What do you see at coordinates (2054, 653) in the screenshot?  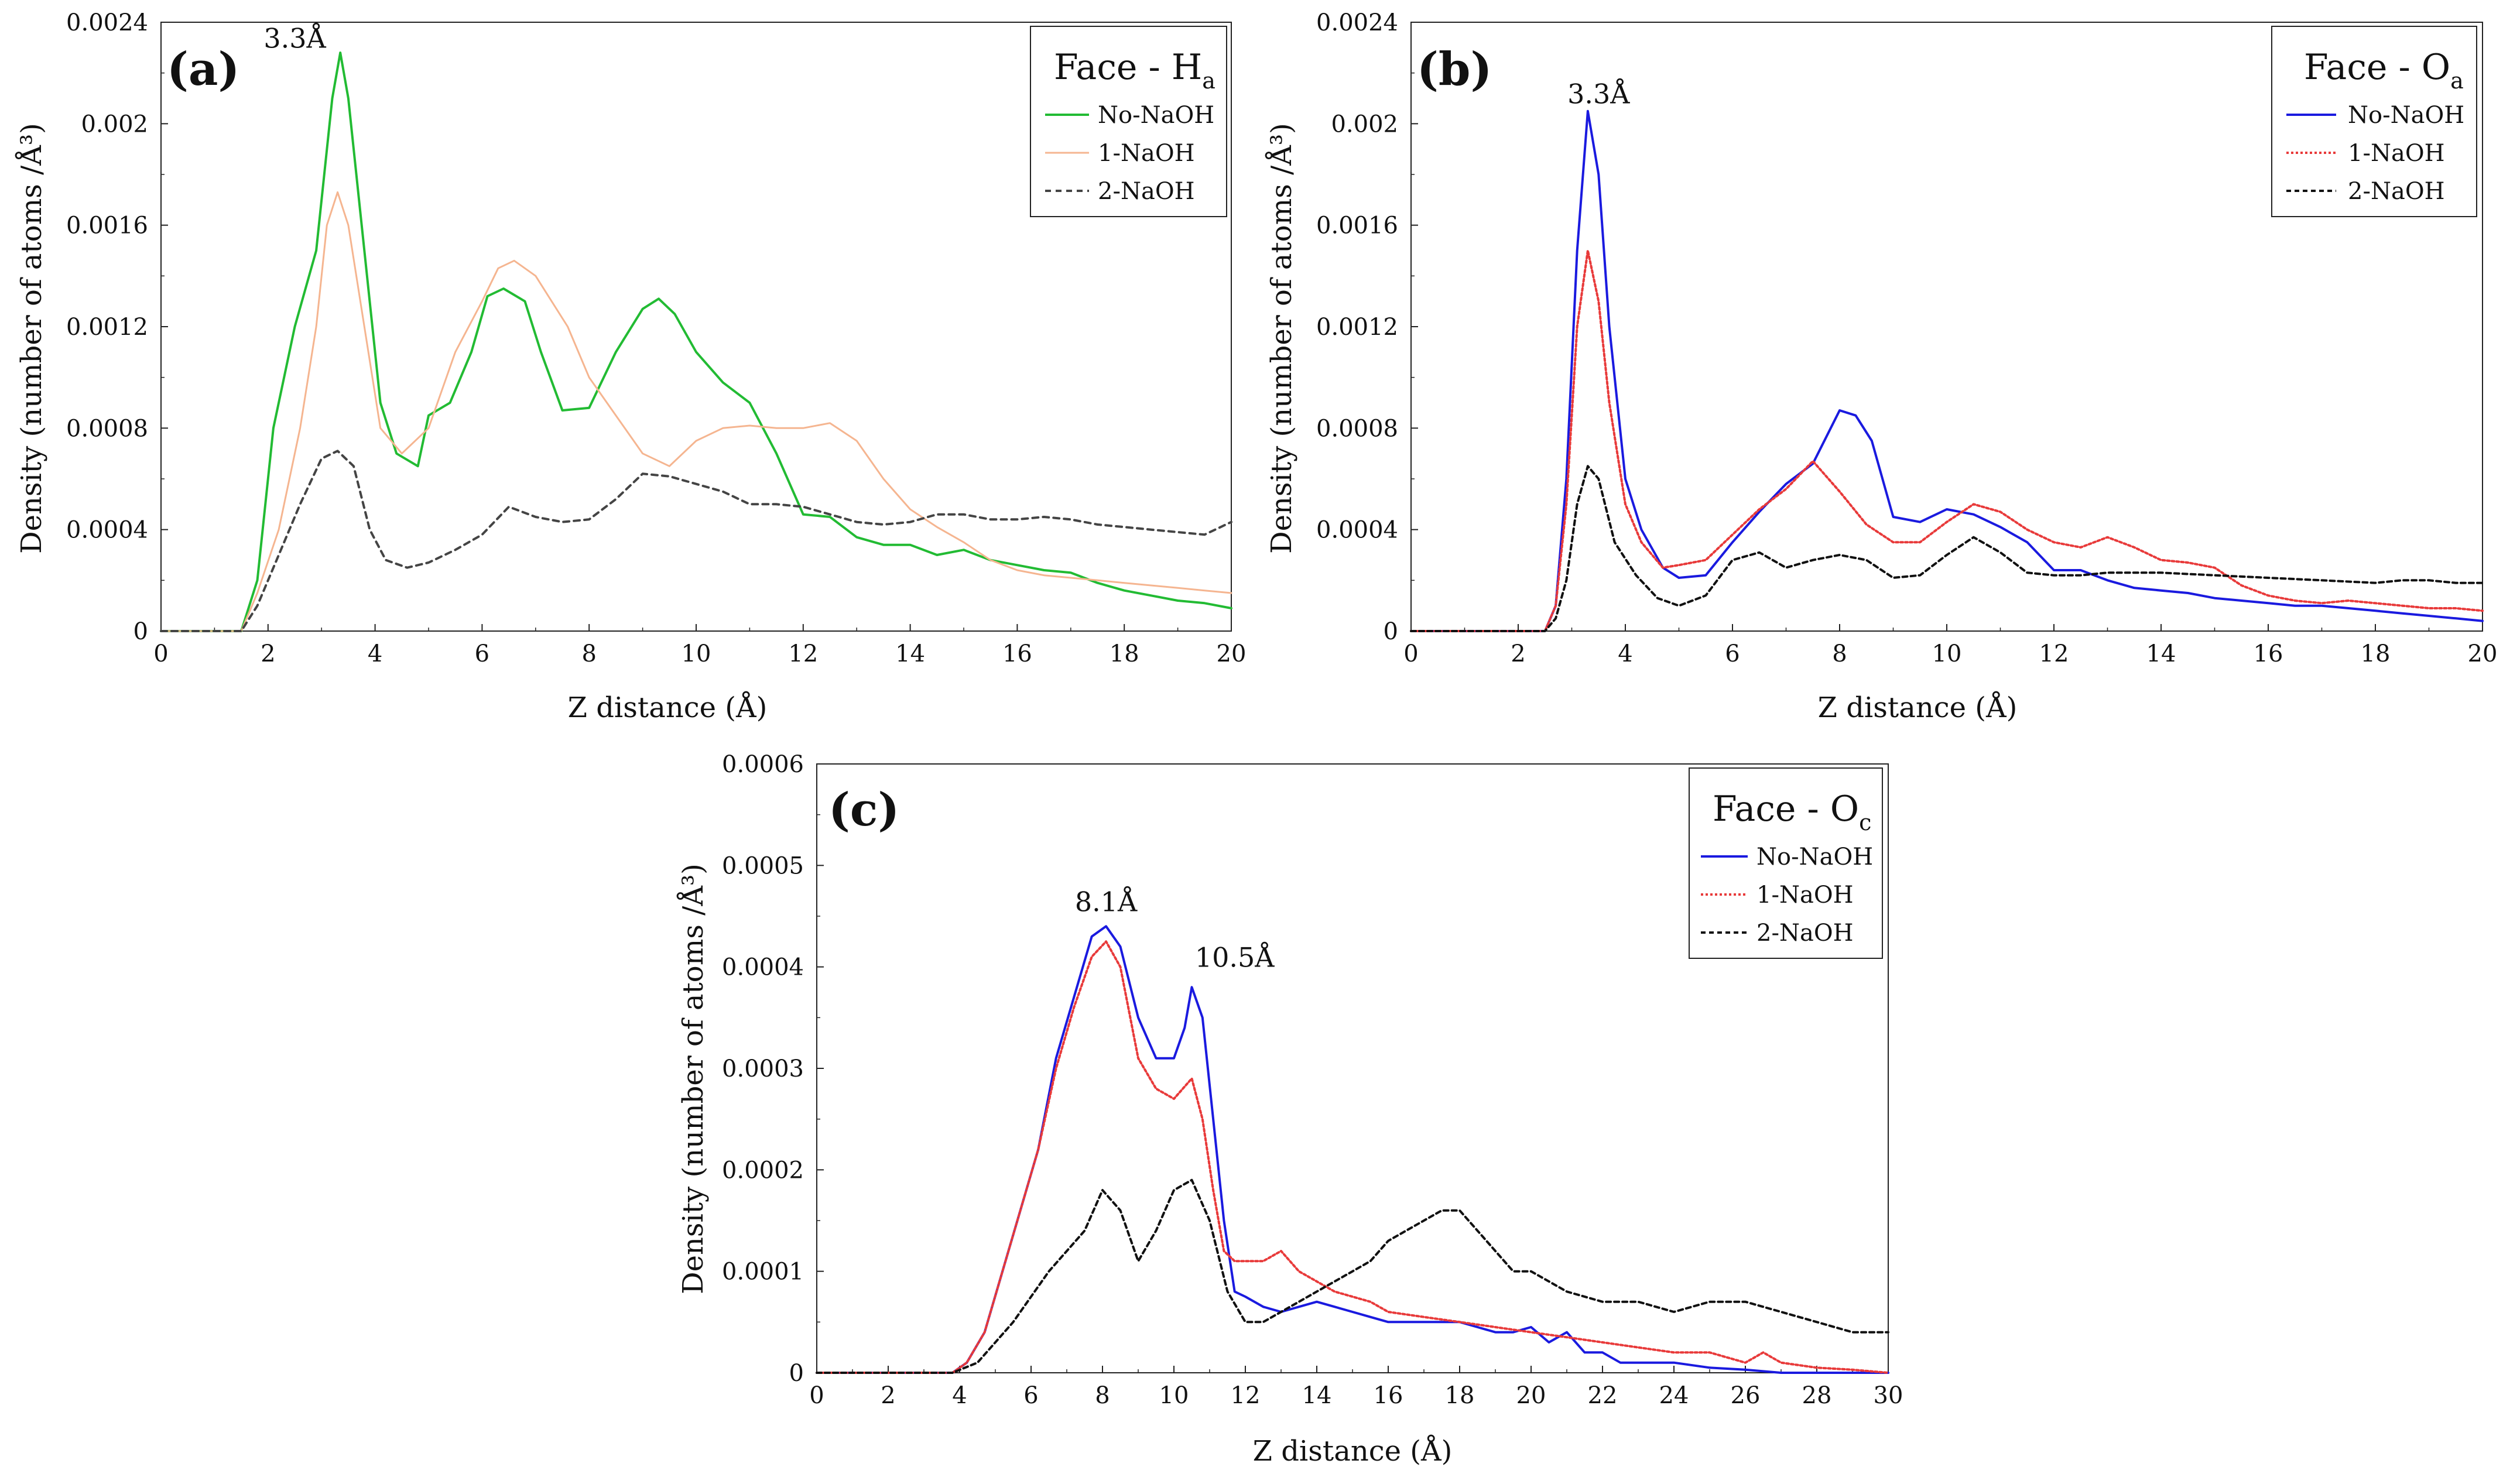 I see `x-tick-label-b-6: 12` at bounding box center [2054, 653].